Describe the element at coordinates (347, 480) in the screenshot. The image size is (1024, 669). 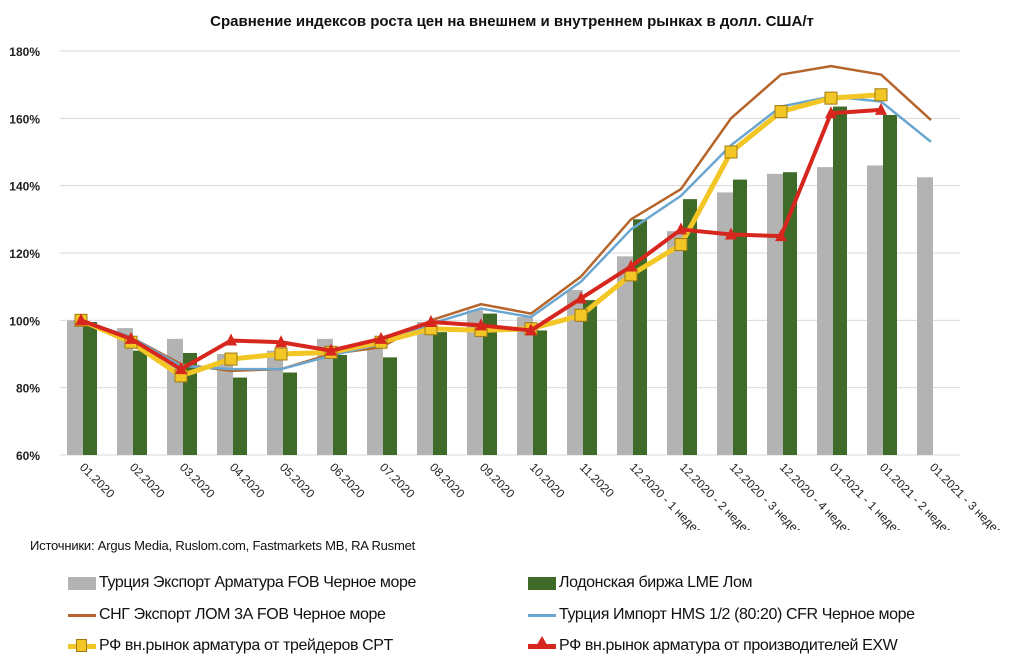
I see `x-tick-label: 06.2020` at that location.